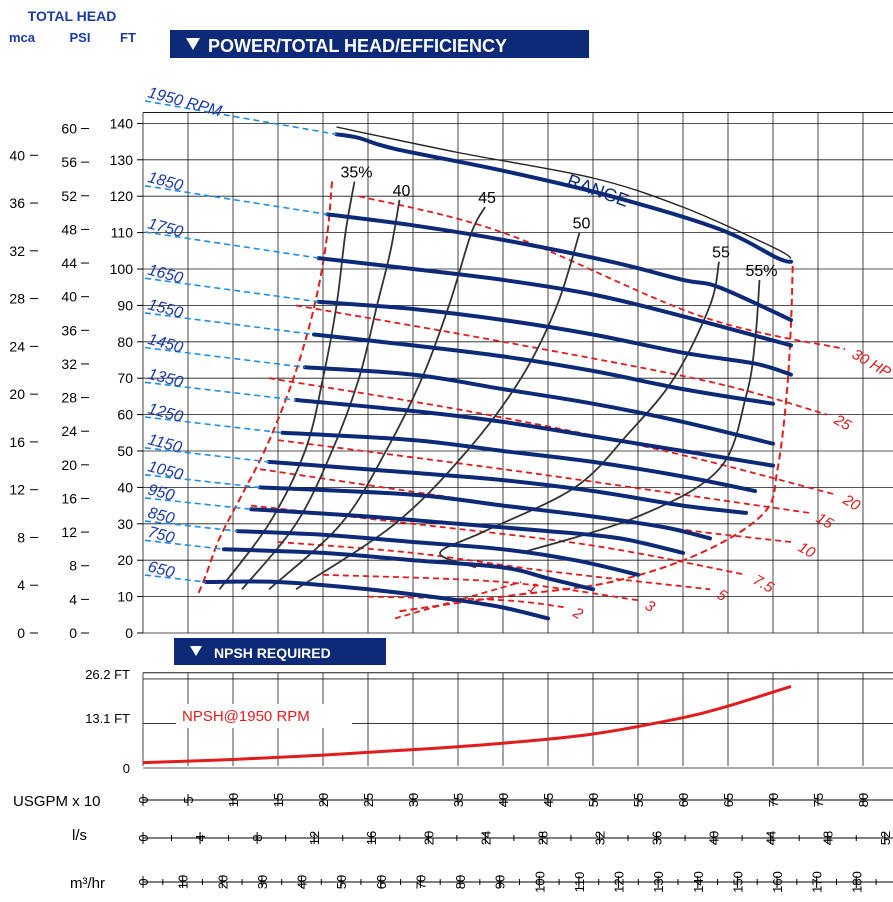 The image size is (893, 902). Describe the element at coordinates (420, 882) in the screenshot. I see `m3hr-tick-label: 70` at that location.